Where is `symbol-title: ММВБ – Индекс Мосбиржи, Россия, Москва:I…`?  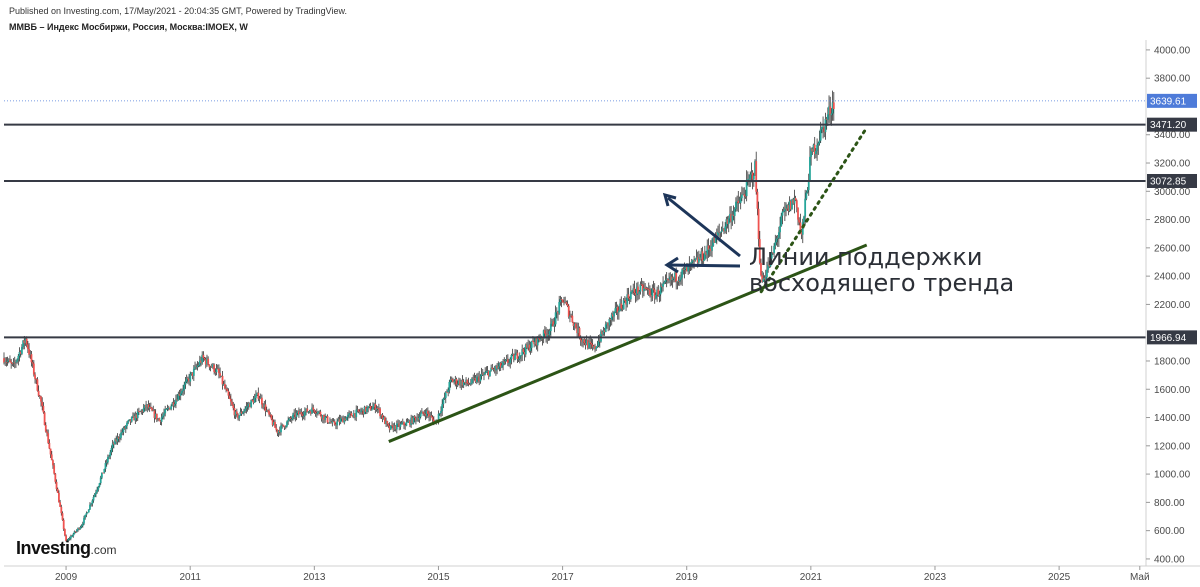 symbol-title: ММВБ – Индекс Мосбиржи, Россия, Москва:I… is located at coordinates (128, 27).